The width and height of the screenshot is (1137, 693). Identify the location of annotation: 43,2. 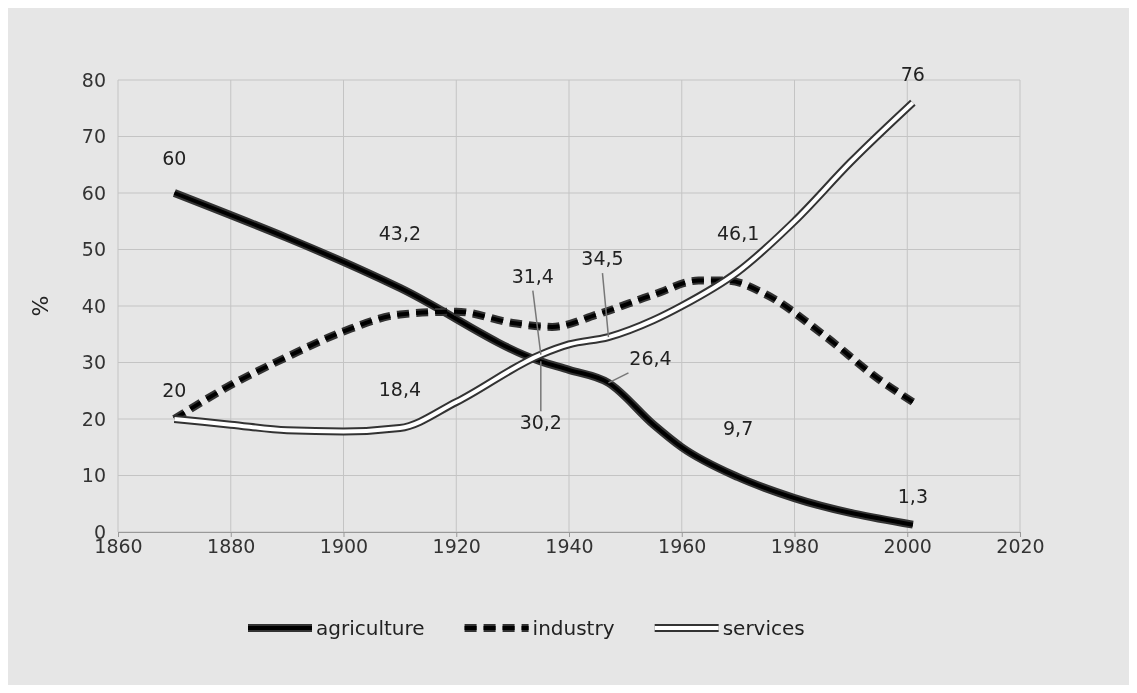
(400, 232).